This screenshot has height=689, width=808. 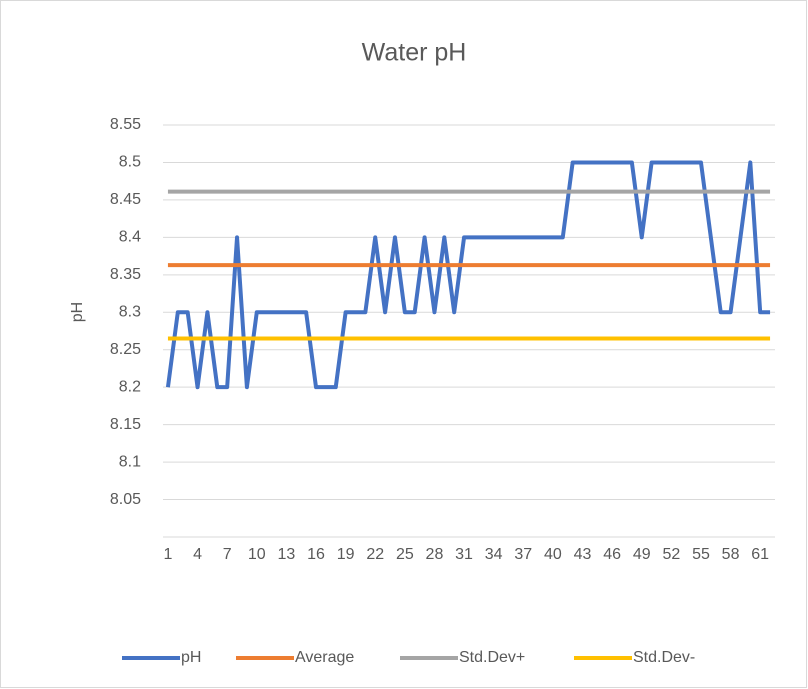 I want to click on y-tick-label: 8.25, so click(x=125, y=349).